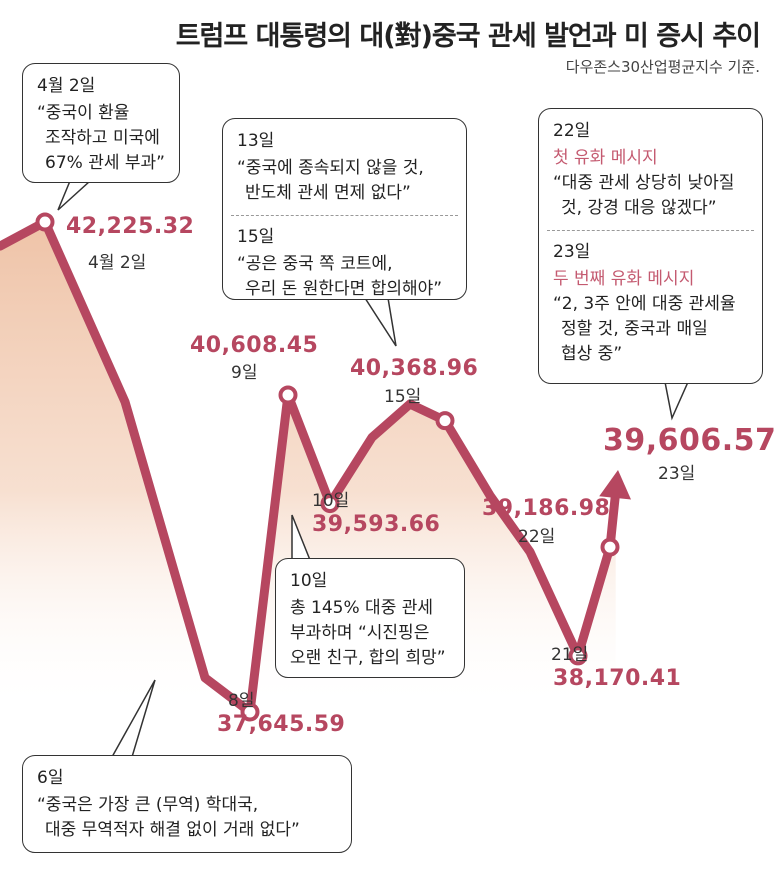  What do you see at coordinates (662, 67) in the screenshot?
I see `chart-source-note: 다우존스30산업평균지수 기준.` at bounding box center [662, 67].